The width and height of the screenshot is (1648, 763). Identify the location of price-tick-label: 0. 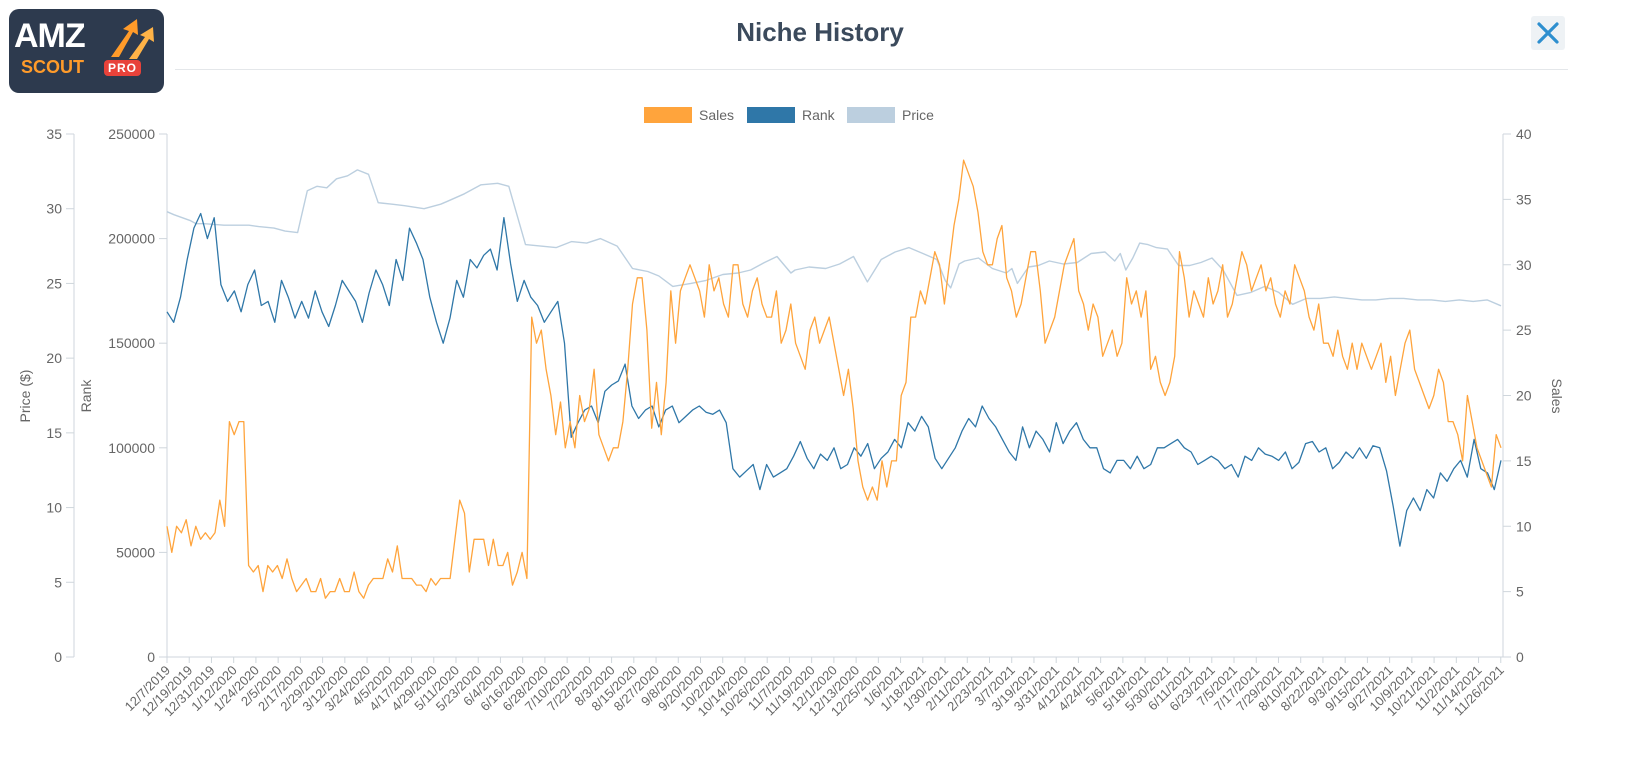
(58, 657).